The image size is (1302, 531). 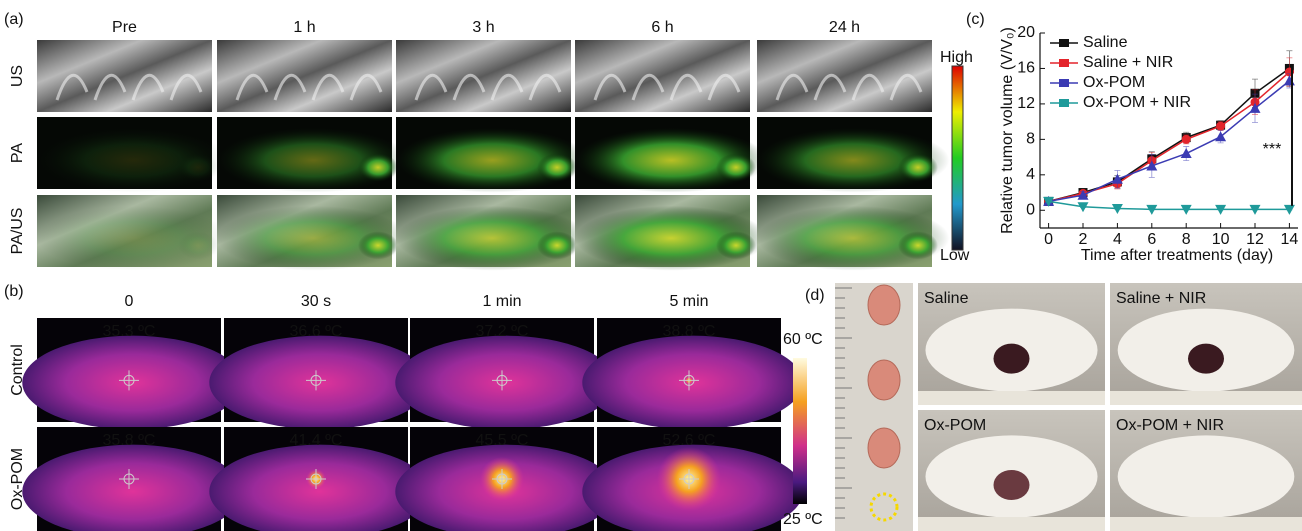 What do you see at coordinates (1083, 239) in the screenshot?
I see `x-tick-label: 2` at bounding box center [1083, 239].